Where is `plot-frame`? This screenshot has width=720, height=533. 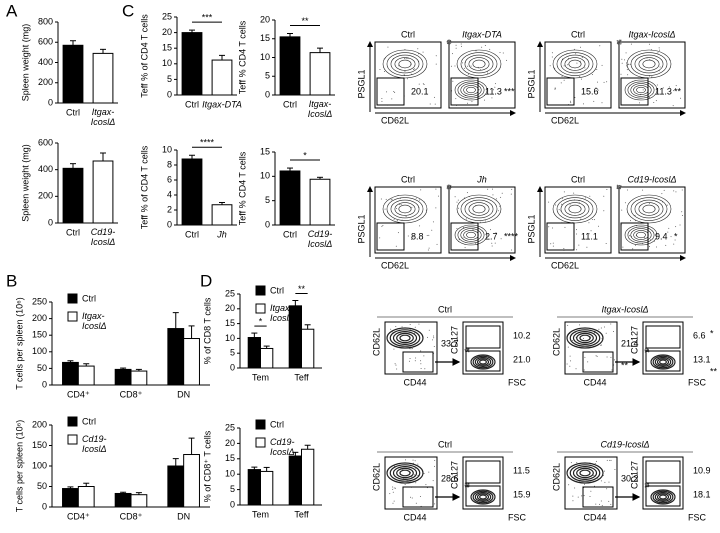
plot-frame is located at coordinates (652, 75).